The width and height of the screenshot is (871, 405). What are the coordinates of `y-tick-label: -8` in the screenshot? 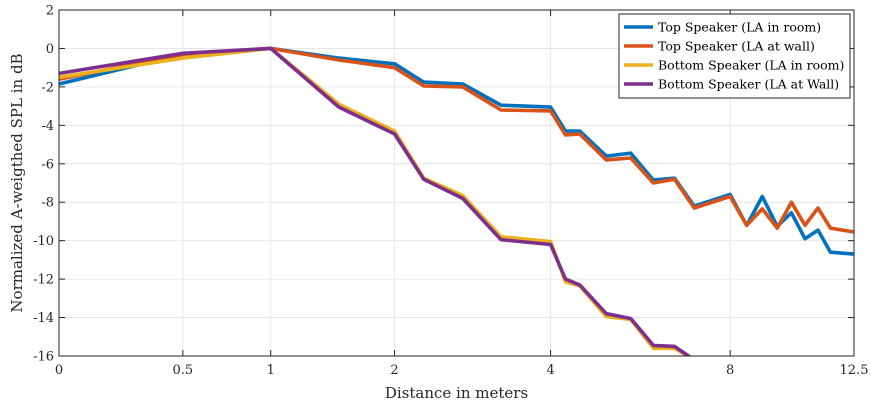 It's located at (47, 203).